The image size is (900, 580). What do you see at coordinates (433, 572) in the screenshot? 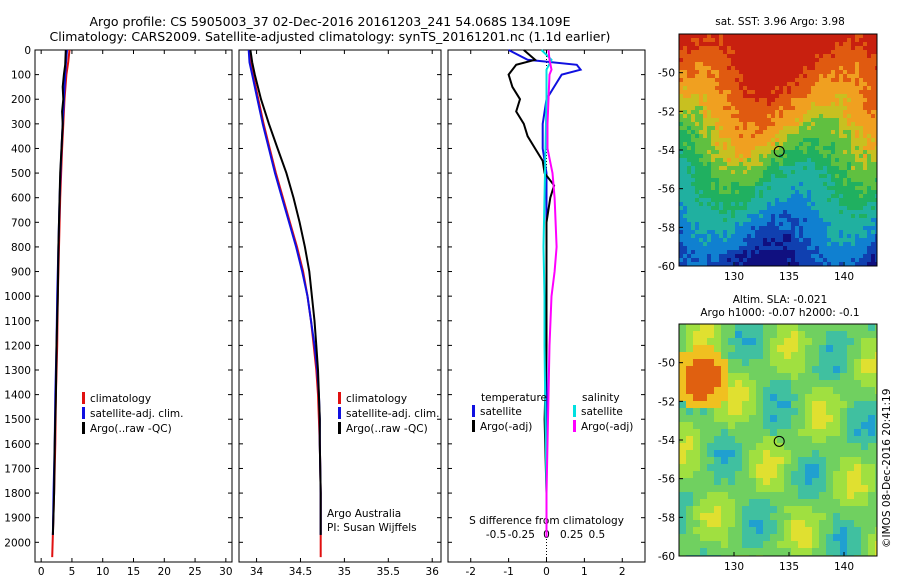
I see `x-tick-label: 36` at bounding box center [433, 572].